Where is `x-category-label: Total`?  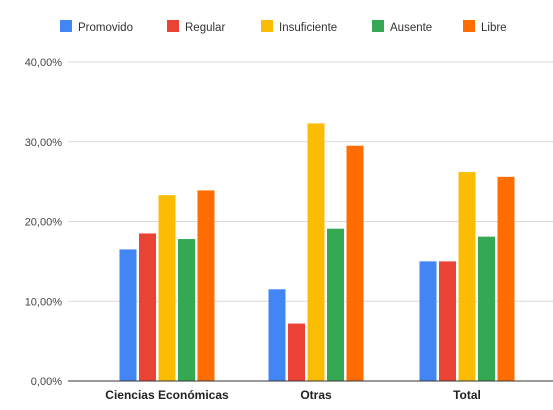
x-category-label: Total is located at coordinates (467, 395).